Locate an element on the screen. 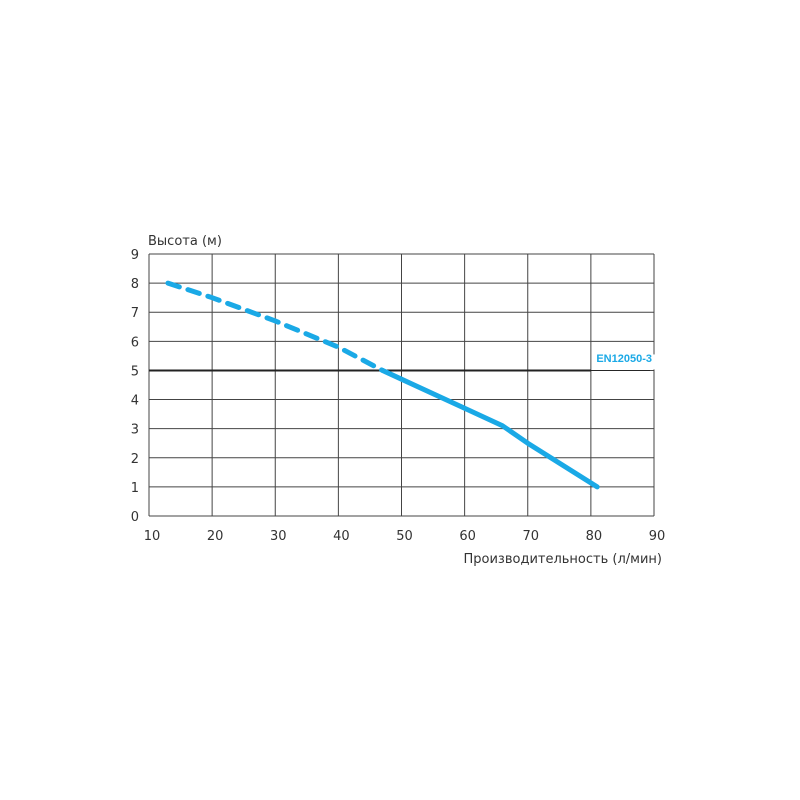  y-tick-label: 2 is located at coordinates (135, 459).